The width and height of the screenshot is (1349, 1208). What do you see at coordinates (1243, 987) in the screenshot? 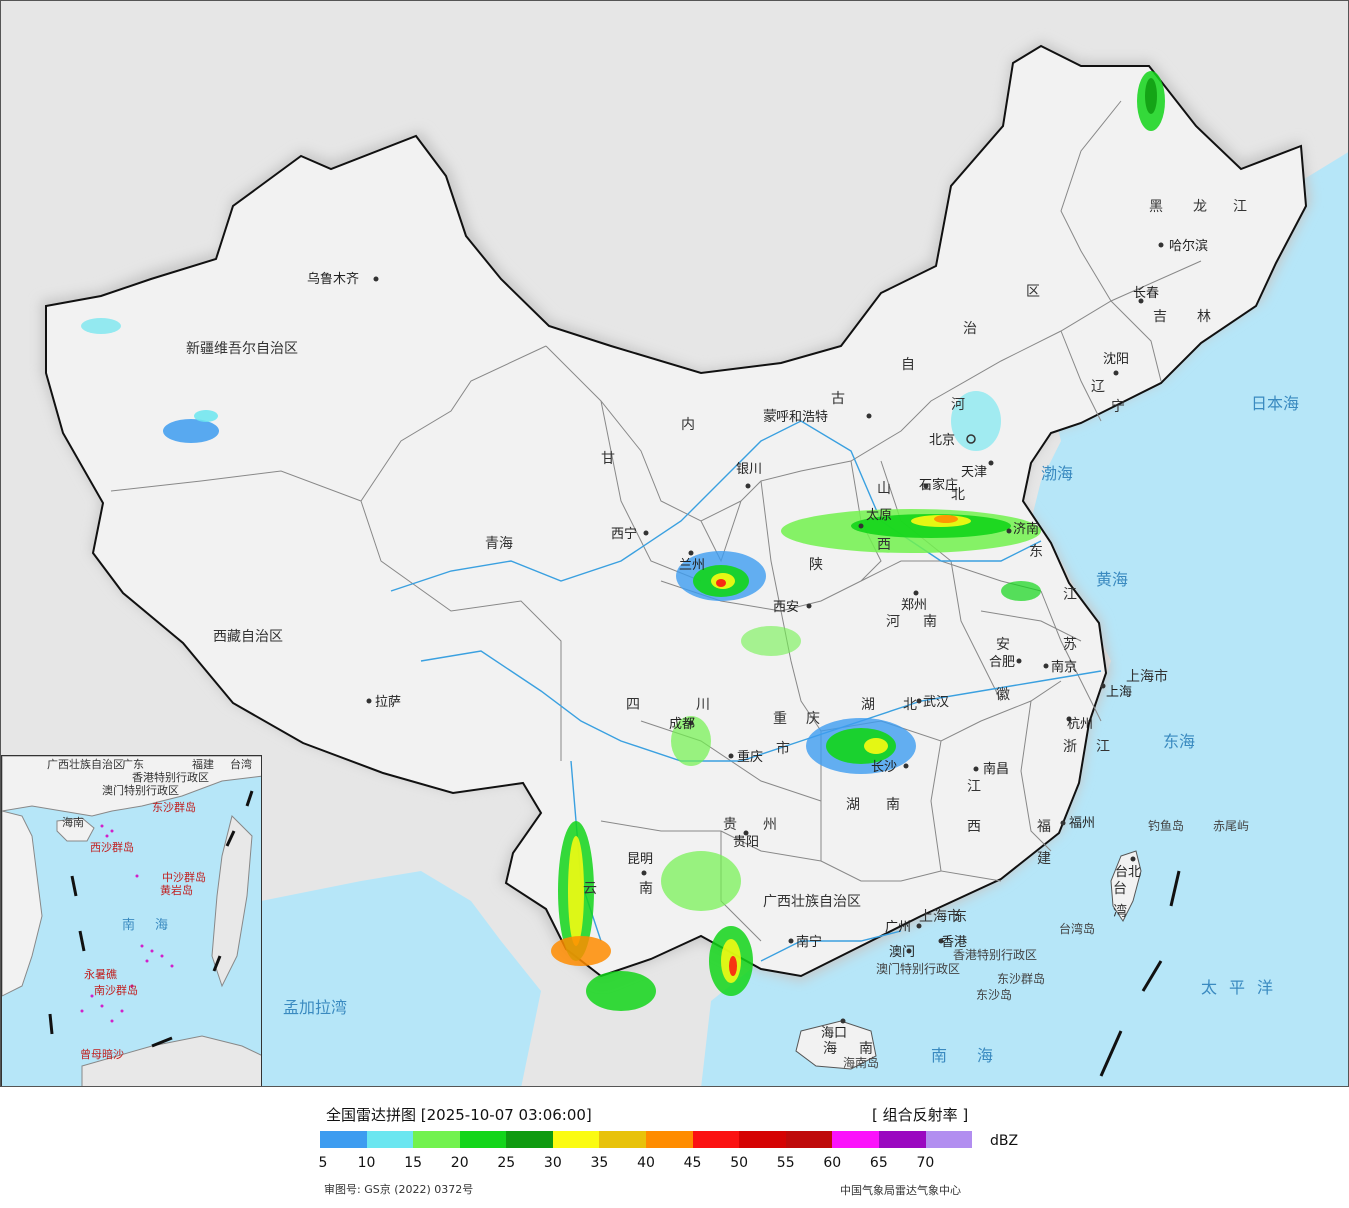
I see `sea-label: 太平洋` at bounding box center [1243, 987].